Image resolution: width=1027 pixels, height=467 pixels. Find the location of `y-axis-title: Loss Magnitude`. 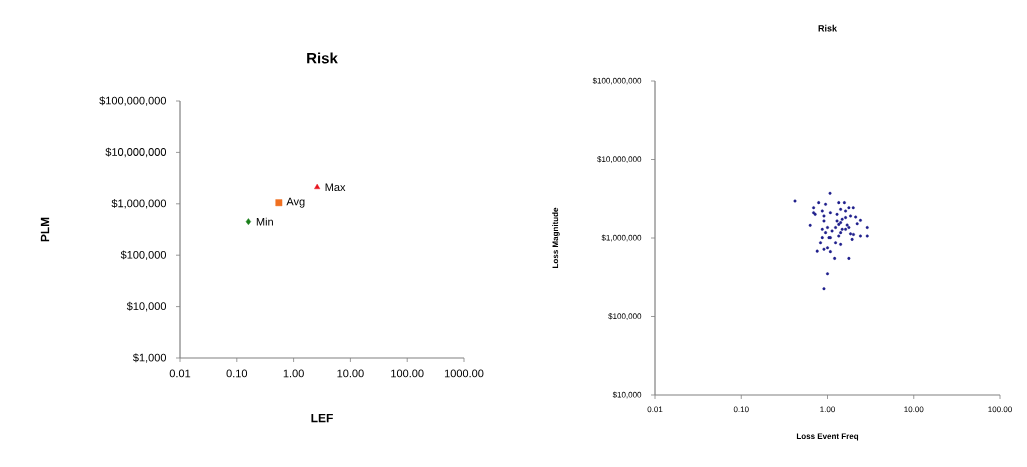

y-axis-title: Loss Magnitude is located at coordinates (556, 237).